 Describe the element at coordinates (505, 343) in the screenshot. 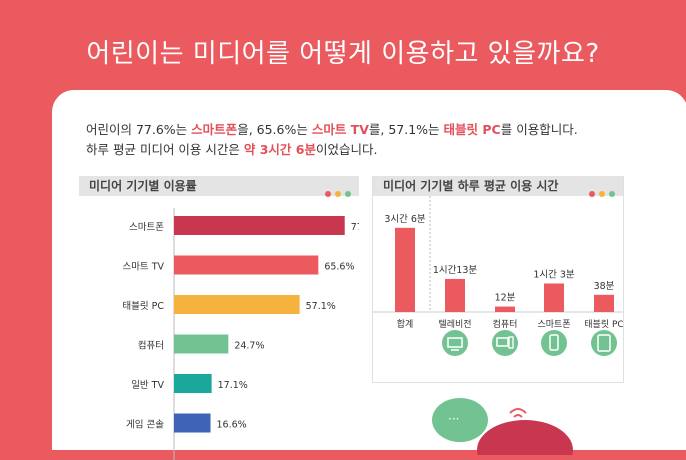

I see `computer-icon` at that location.